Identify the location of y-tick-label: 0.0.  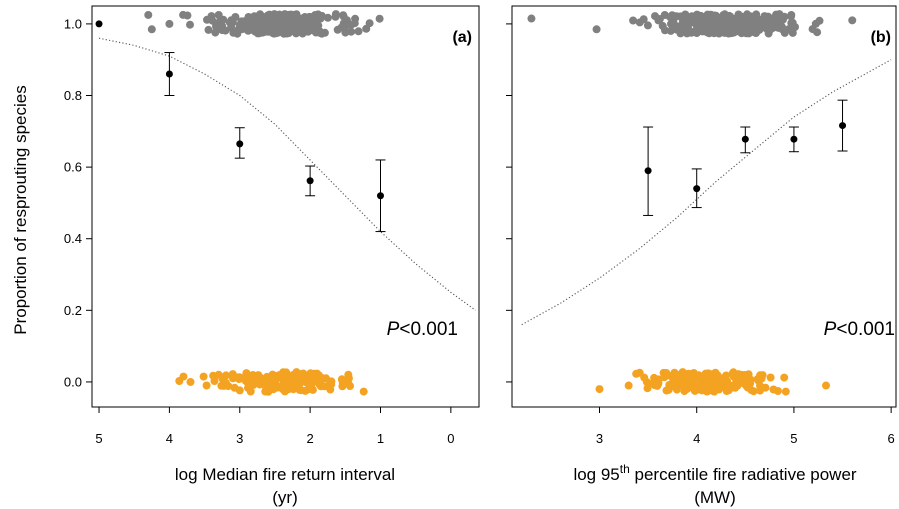
(73, 381).